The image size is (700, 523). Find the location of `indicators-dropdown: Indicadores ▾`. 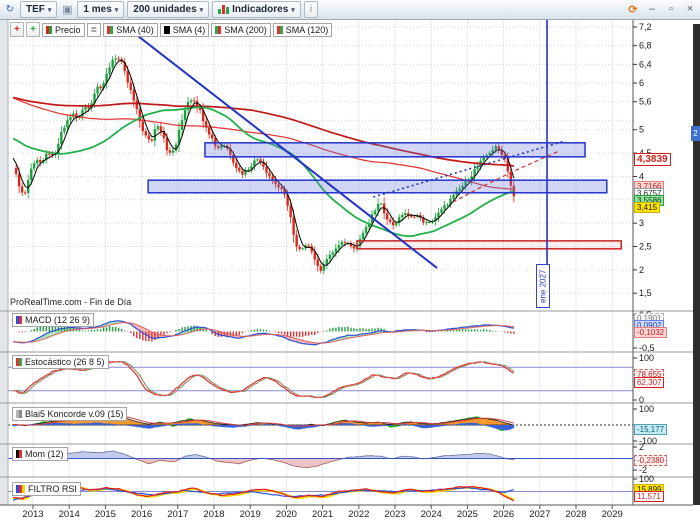

indicators-dropdown: Indicadores ▾ is located at coordinates (256, 9).